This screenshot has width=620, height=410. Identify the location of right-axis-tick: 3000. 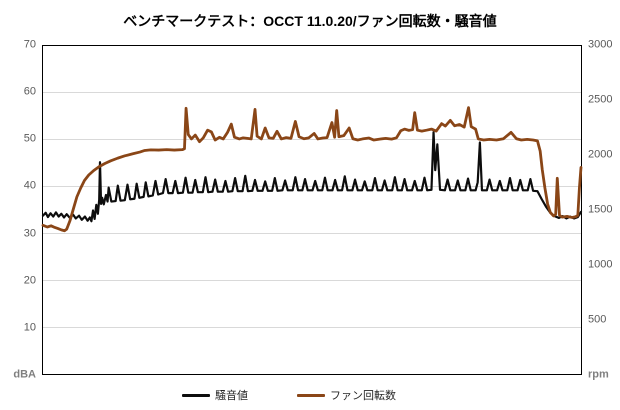
(600, 44).